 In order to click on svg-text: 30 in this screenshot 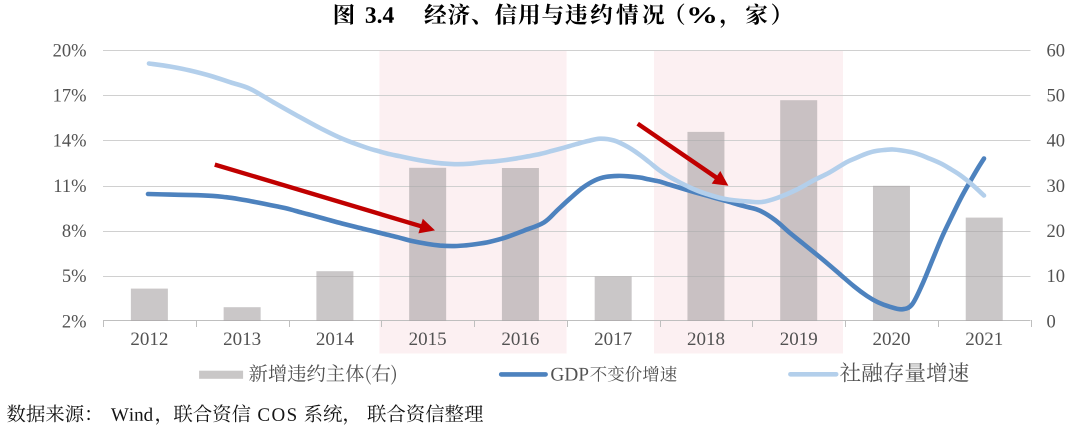, I will do `click(1056, 187)`.